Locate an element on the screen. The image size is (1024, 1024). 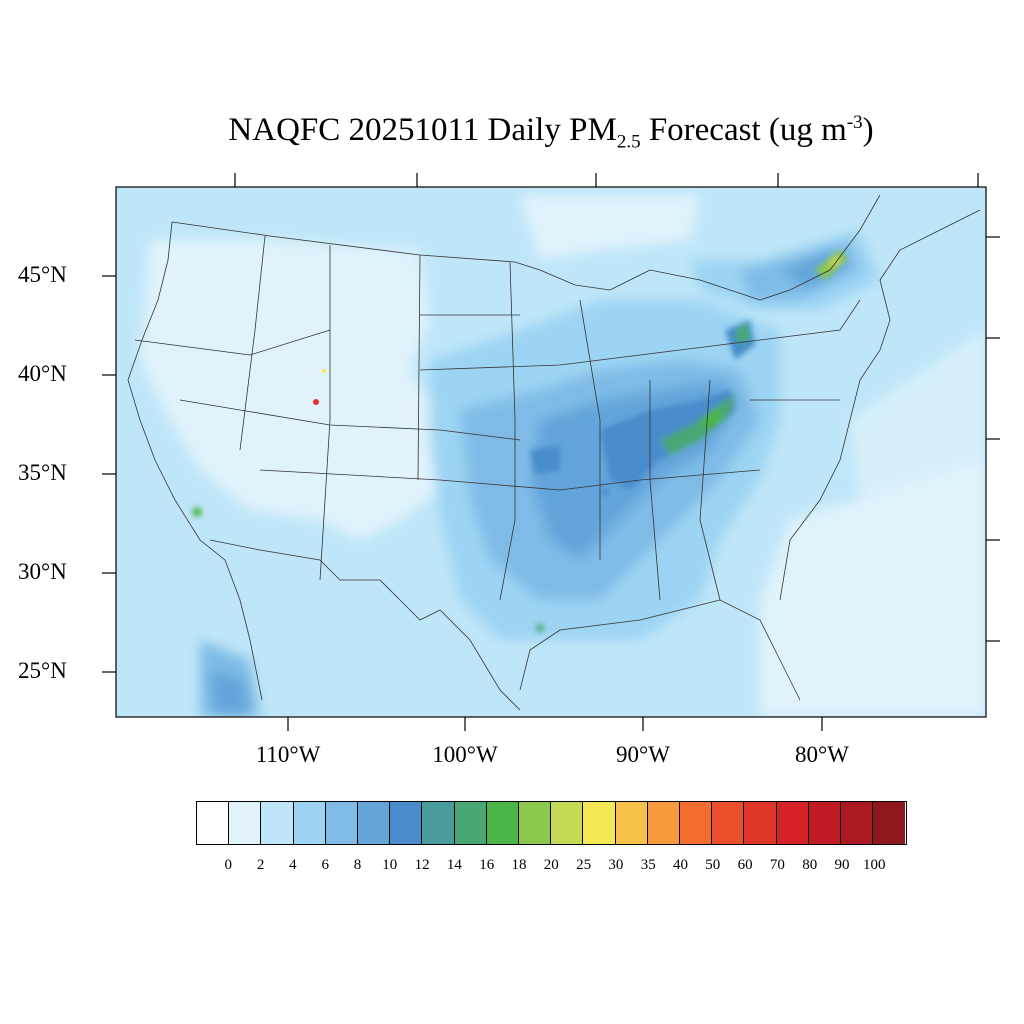
colorbar-label: 12 is located at coordinates (422, 865).